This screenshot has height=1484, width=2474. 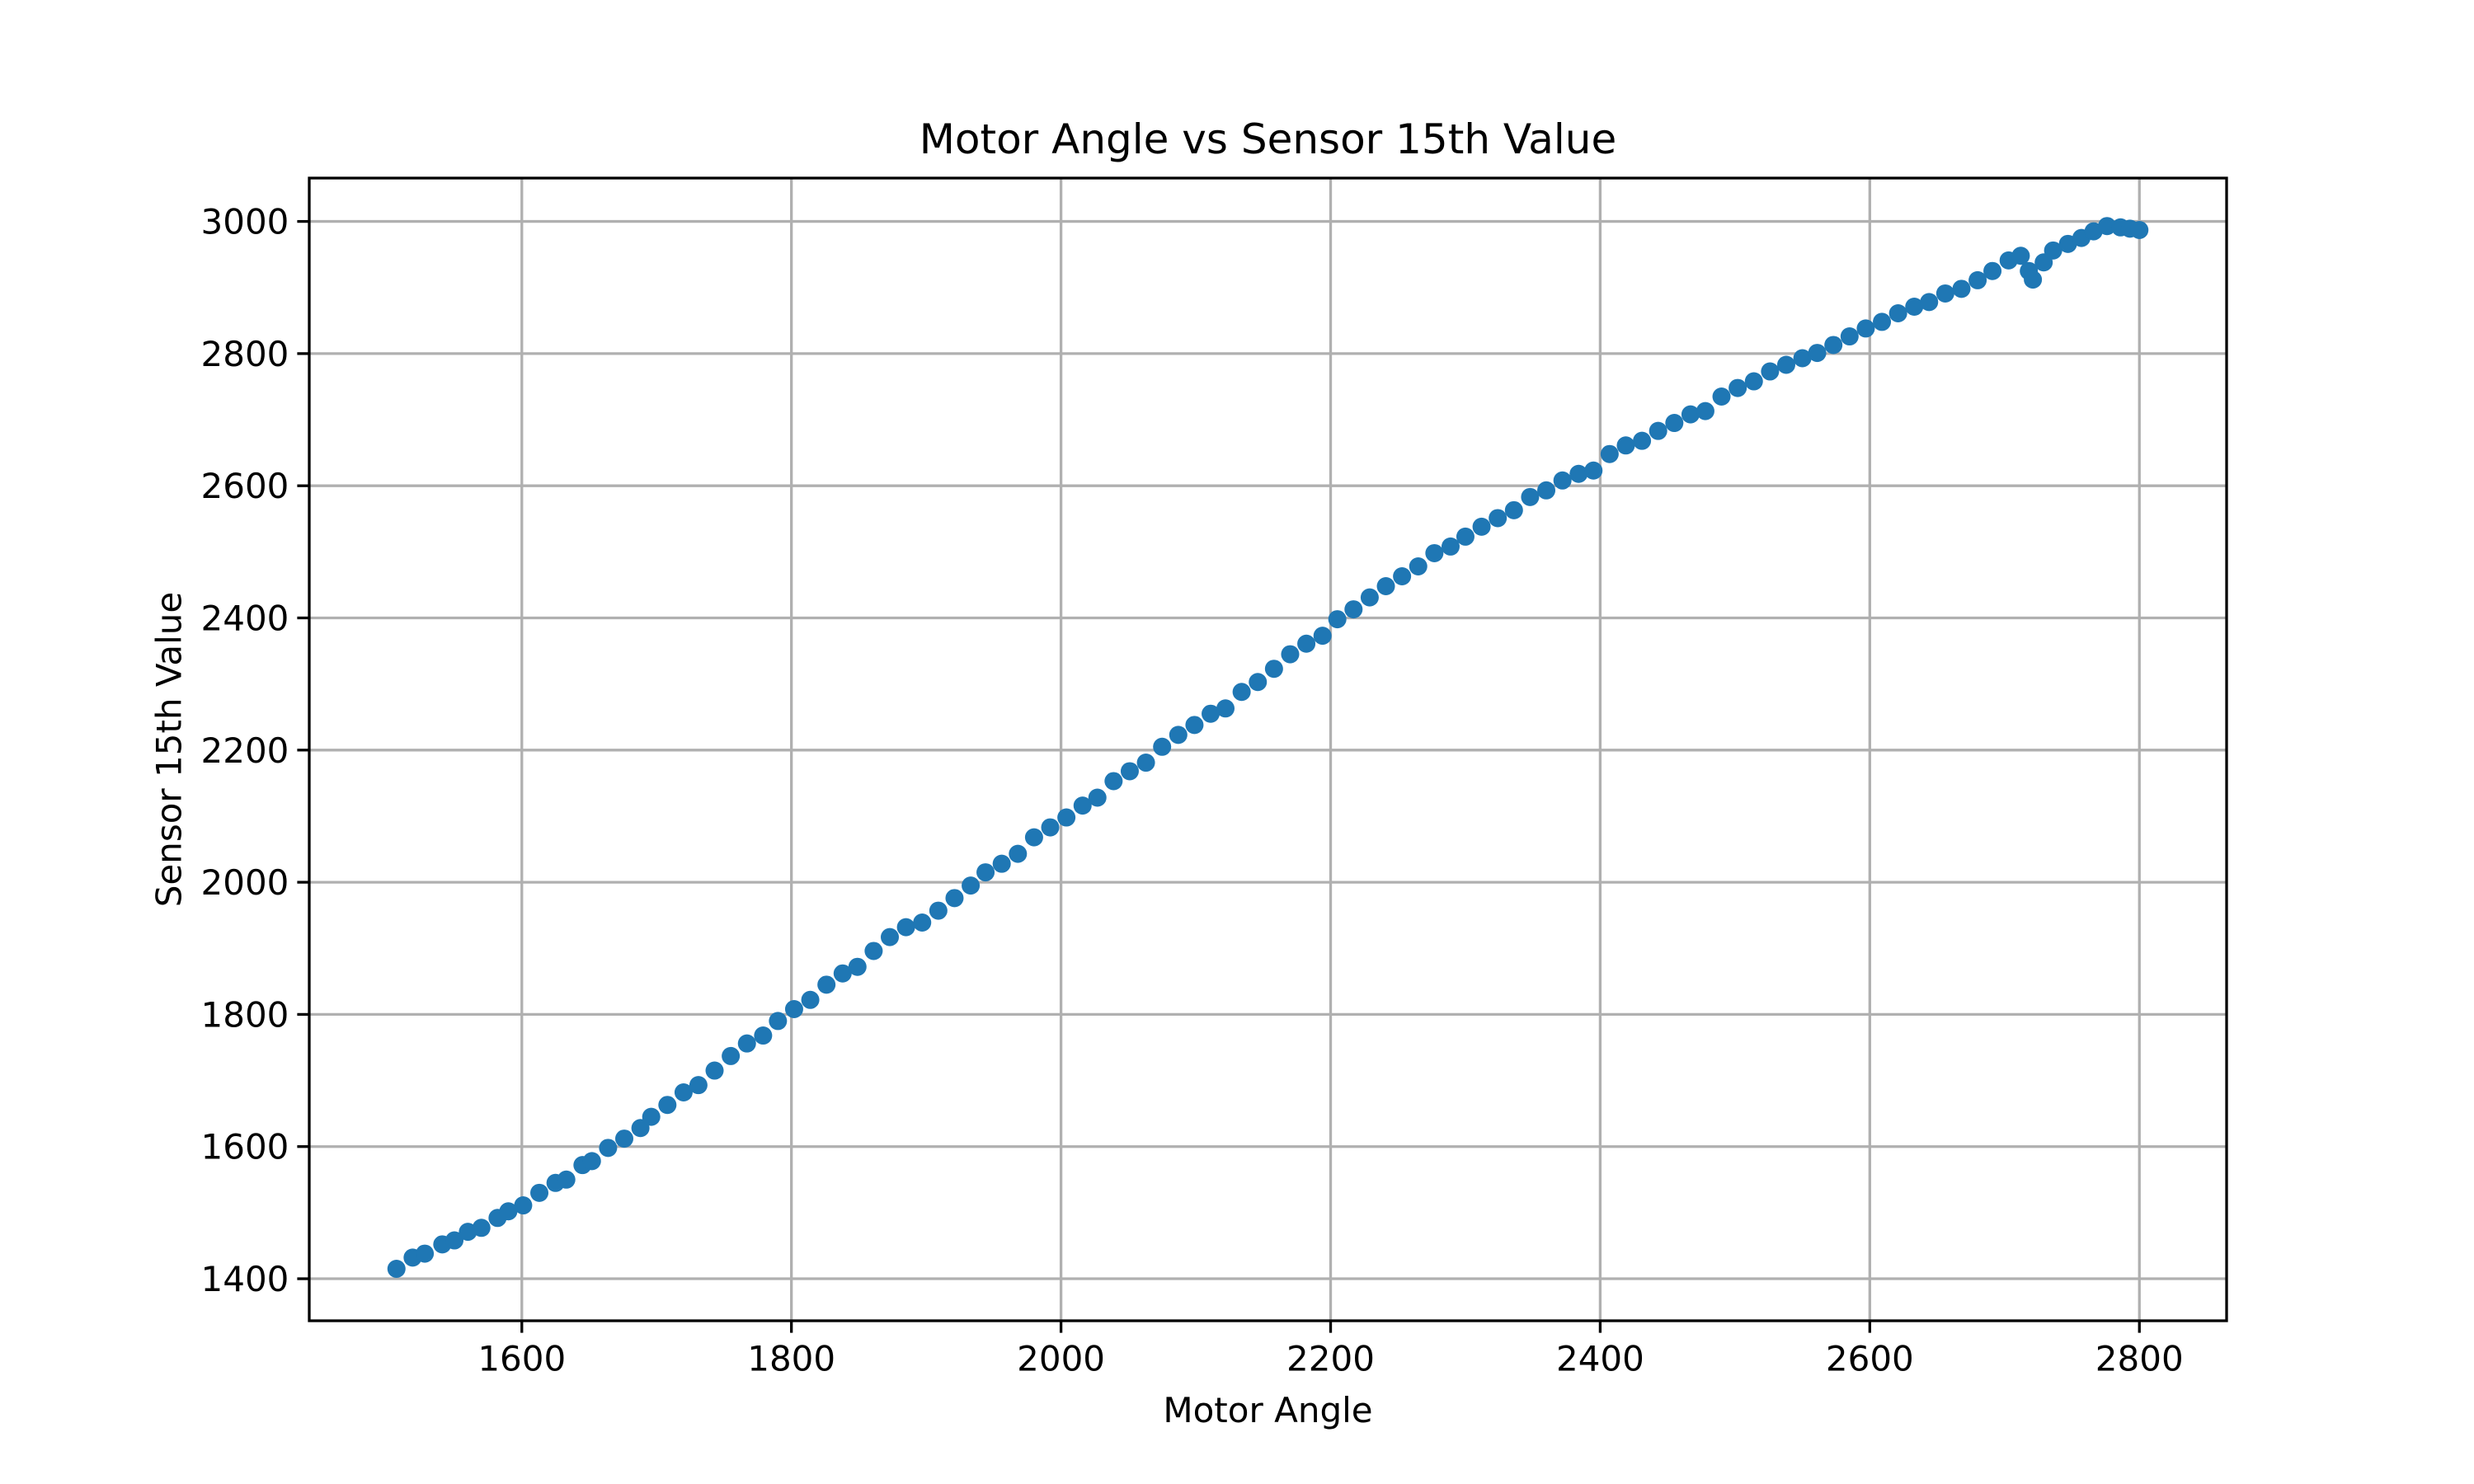 I want to click on y-tick-label: 2800, so click(x=245, y=354).